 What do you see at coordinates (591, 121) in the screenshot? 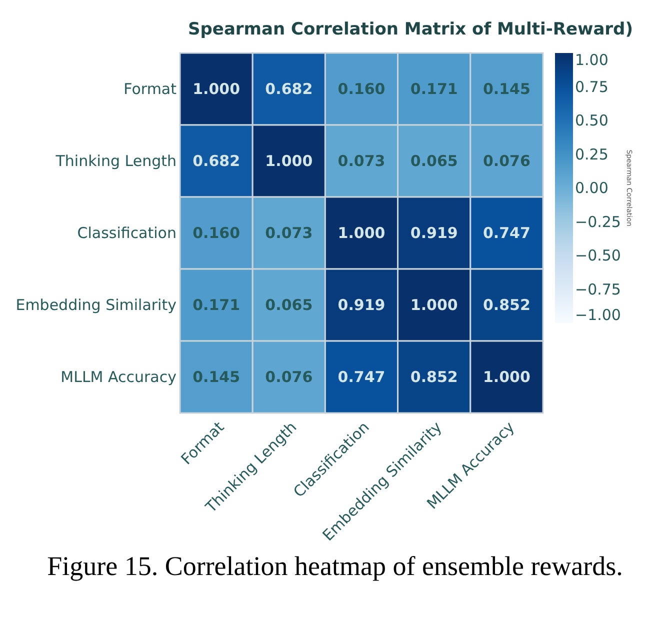
I see `color-bar-label: 0.50` at bounding box center [591, 121].